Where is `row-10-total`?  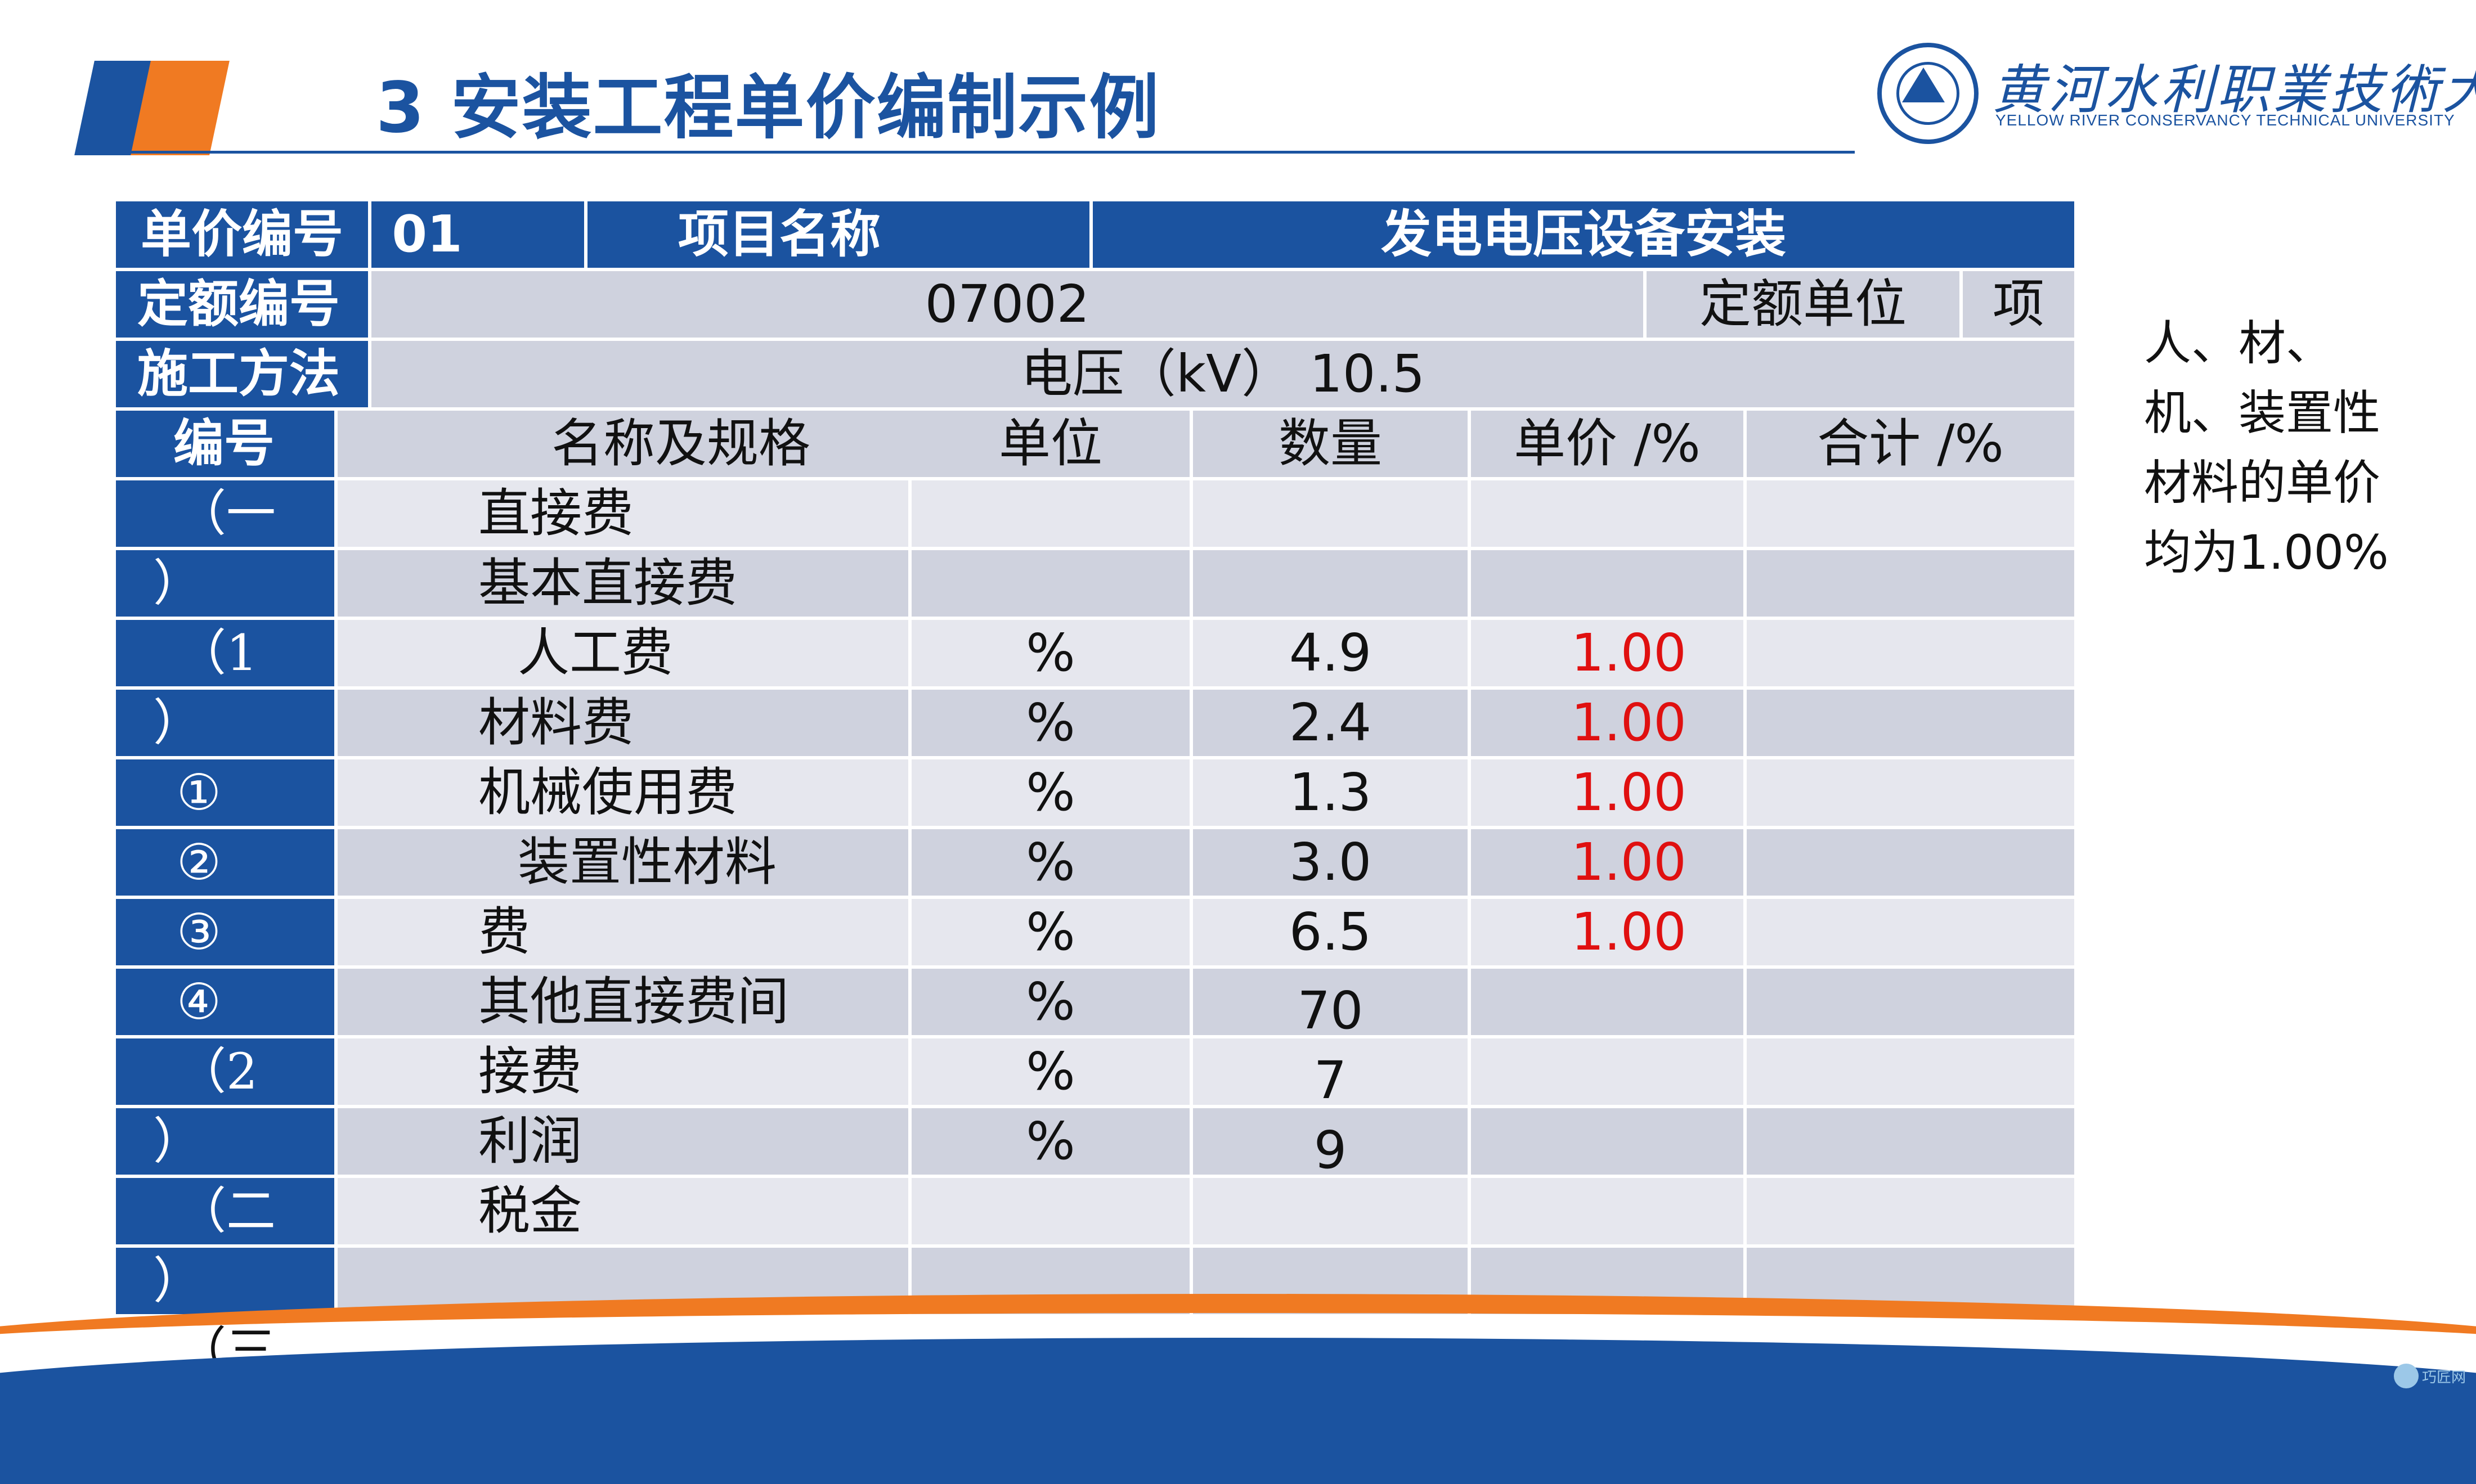
row-10-total is located at coordinates (1911, 1141).